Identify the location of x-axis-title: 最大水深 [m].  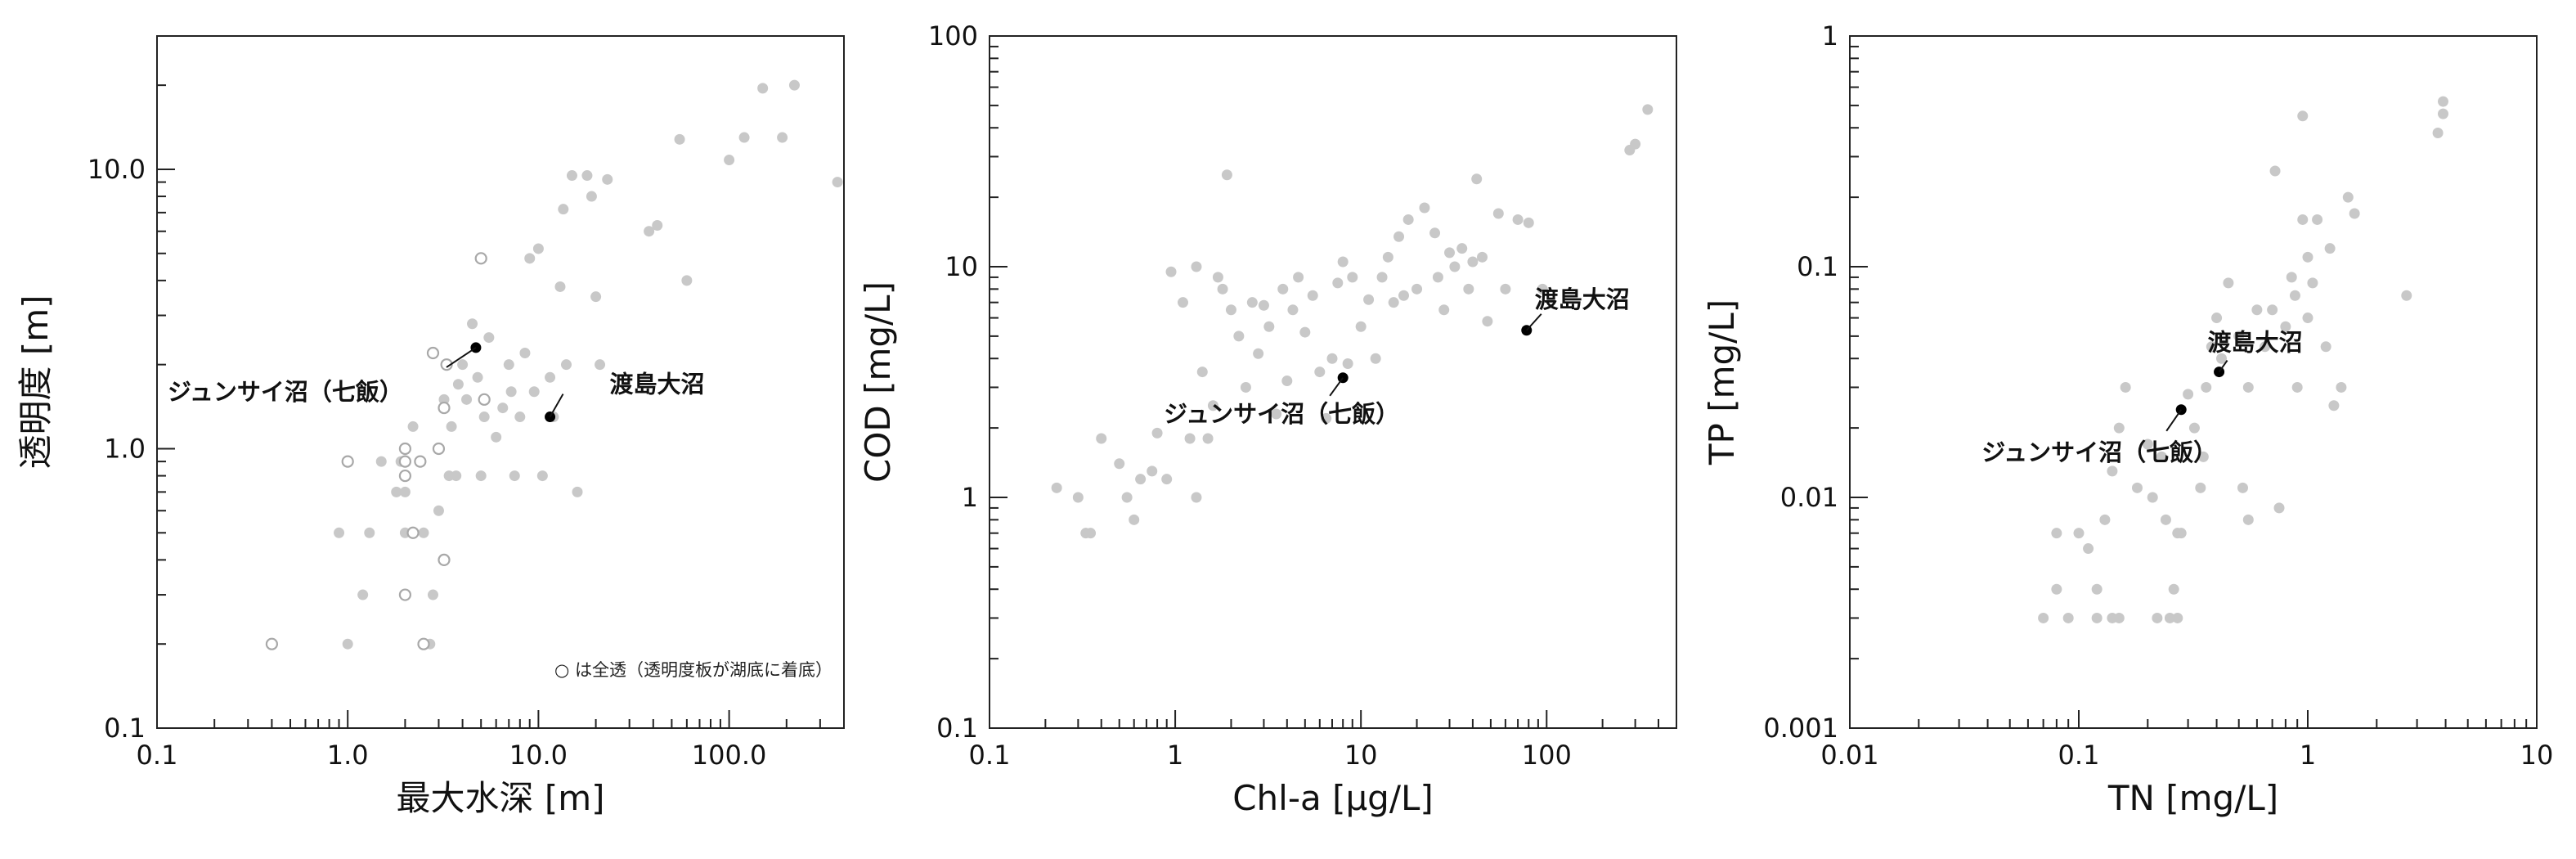
(500, 798).